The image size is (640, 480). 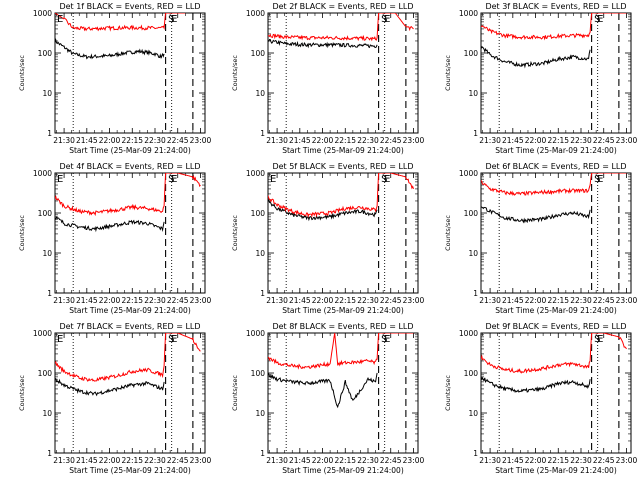 What do you see at coordinates (129, 166) in the screenshot?
I see `panel-title: Det 4f BLACK = Events, RED = LLD` at bounding box center [129, 166].